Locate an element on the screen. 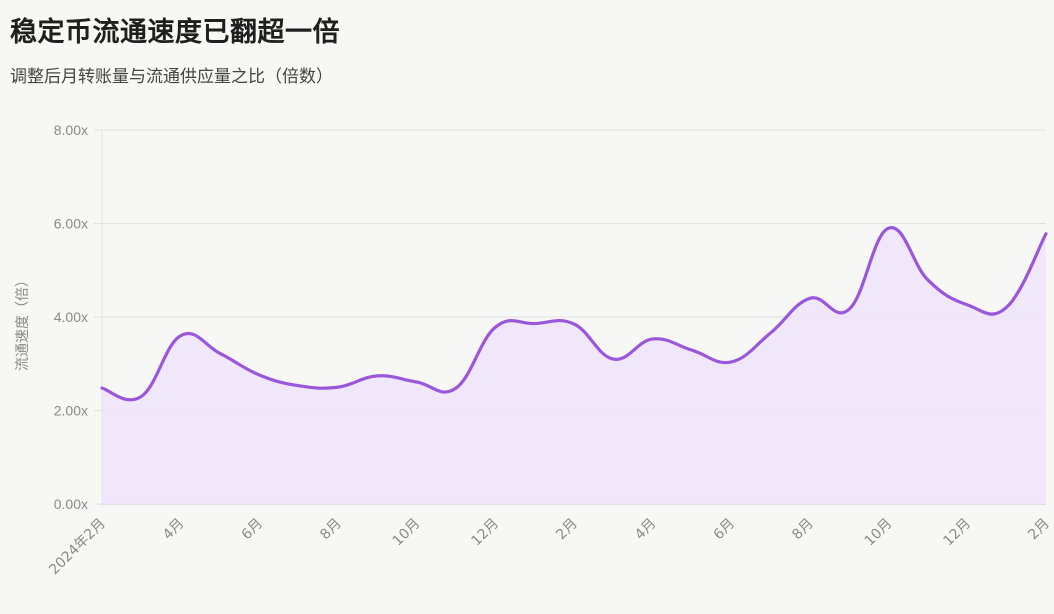 This screenshot has width=1054, height=614. y-tick-label: 4.00x is located at coordinates (71, 317).